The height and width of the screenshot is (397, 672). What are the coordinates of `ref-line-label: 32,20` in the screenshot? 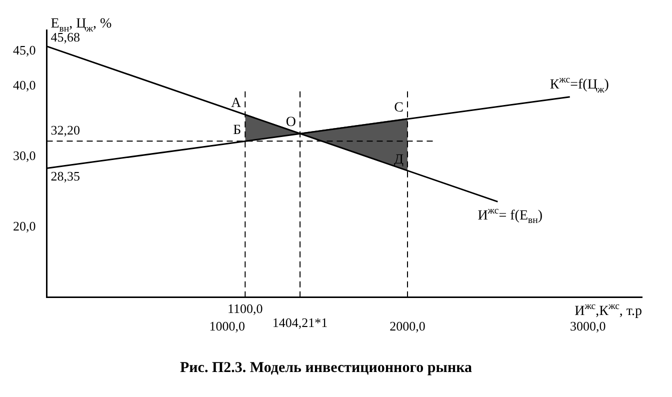 It's located at (65, 130).